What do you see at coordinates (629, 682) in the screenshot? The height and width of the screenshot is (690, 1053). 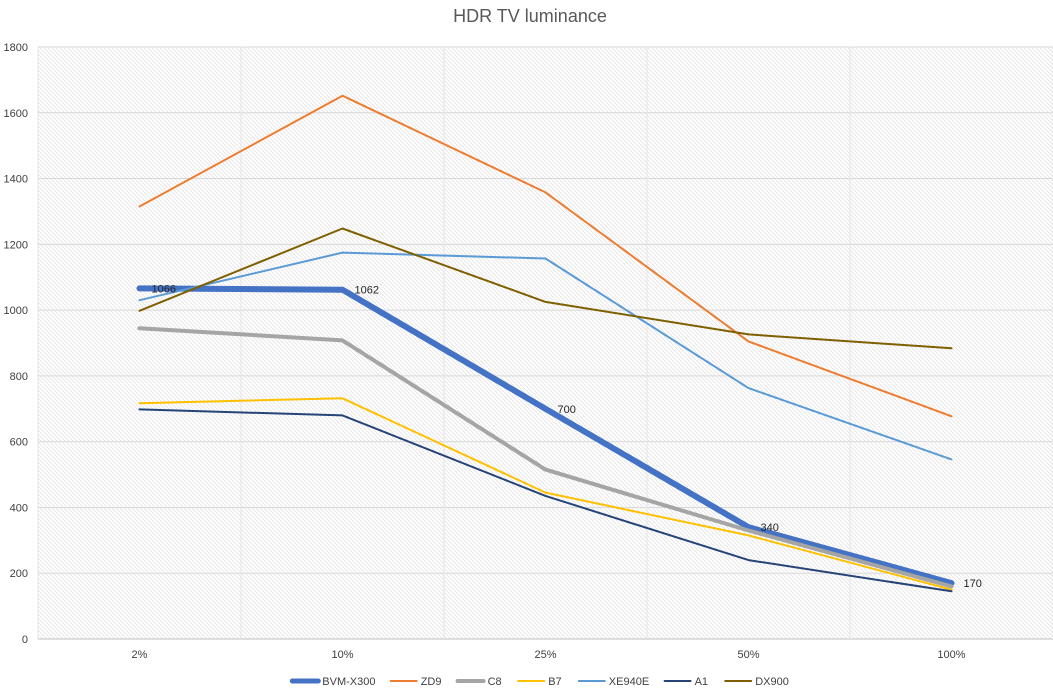 I see `legend-label: XE940E` at bounding box center [629, 682].